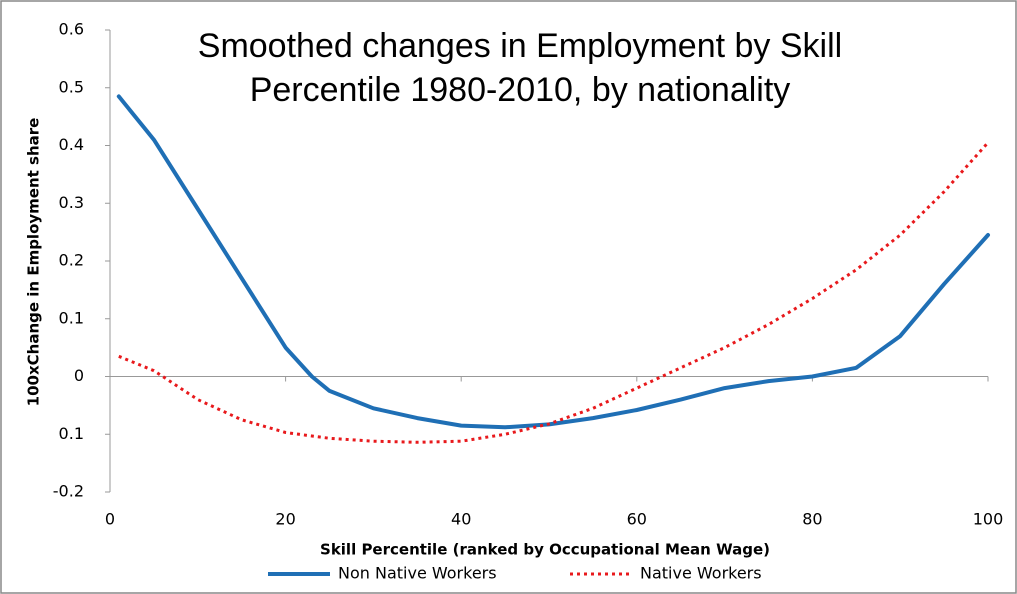 Image resolution: width=1017 pixels, height=594 pixels. Describe the element at coordinates (812, 519) in the screenshot. I see `x-tick-label: 80` at that location.